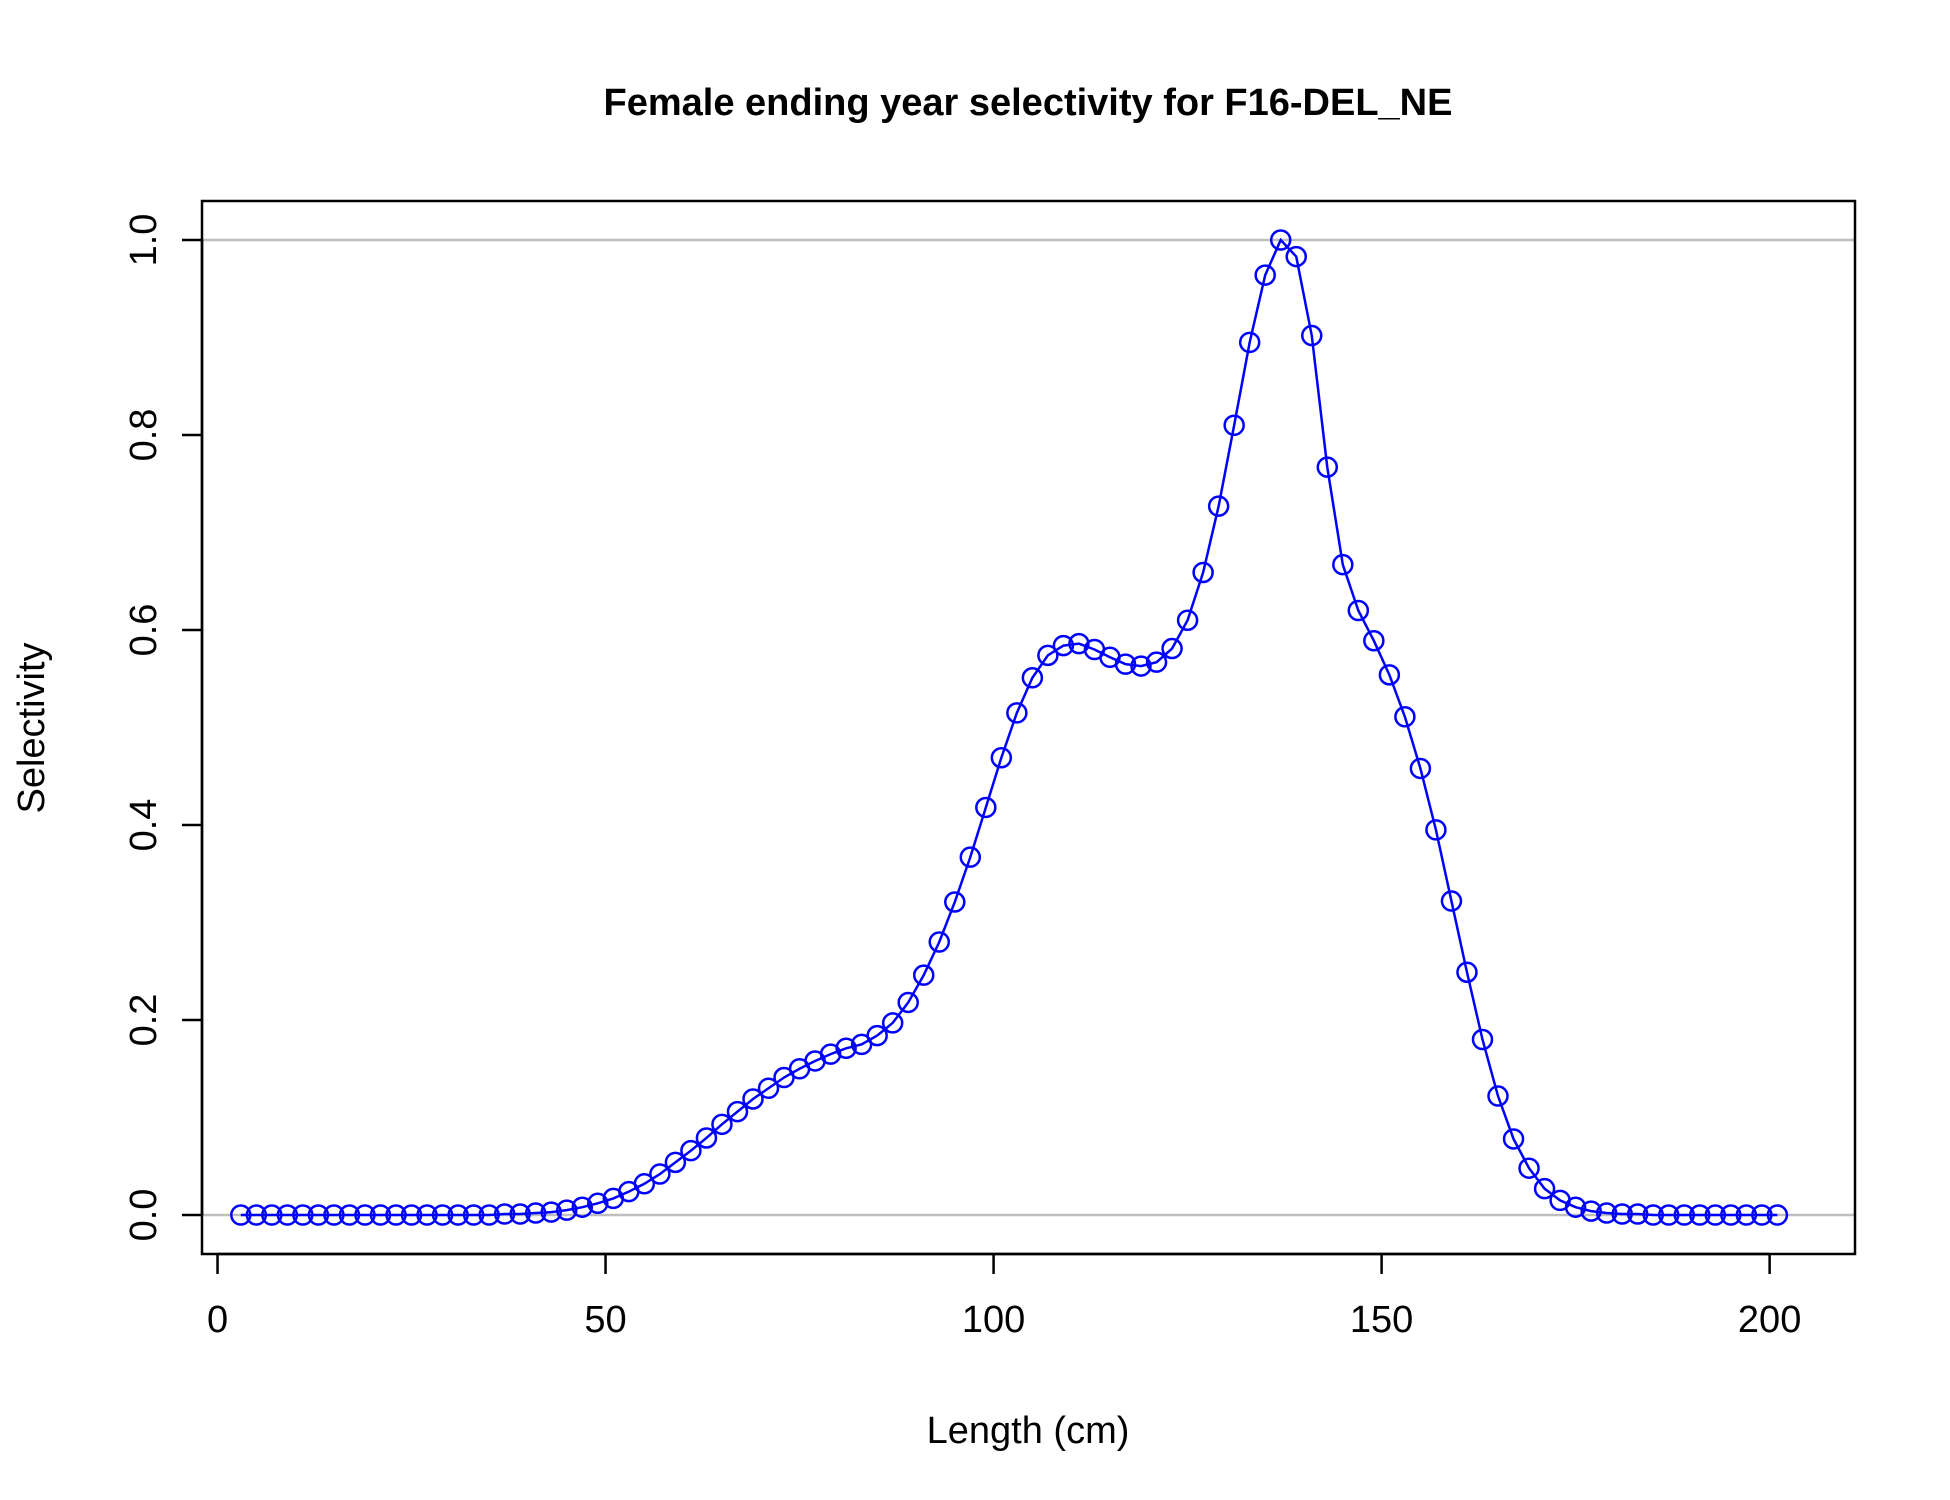  Describe the element at coordinates (144, 1215) in the screenshot. I see `y-tick-label: 0.0` at that location.